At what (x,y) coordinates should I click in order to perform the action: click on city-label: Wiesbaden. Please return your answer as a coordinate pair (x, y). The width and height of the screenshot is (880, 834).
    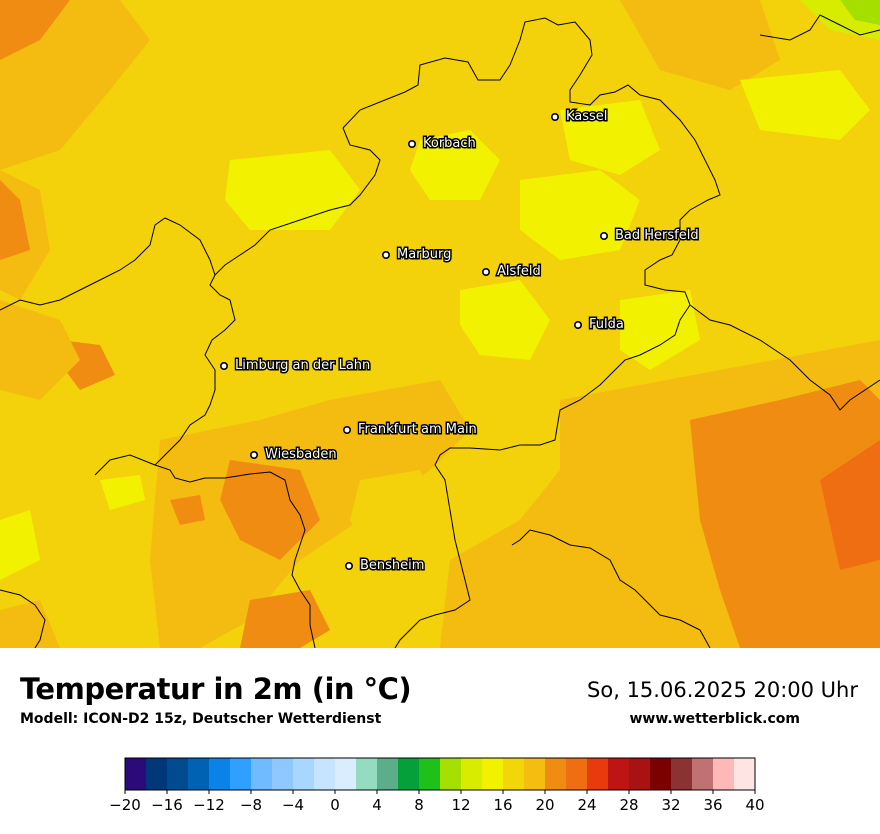
    Looking at the image, I should click on (301, 454).